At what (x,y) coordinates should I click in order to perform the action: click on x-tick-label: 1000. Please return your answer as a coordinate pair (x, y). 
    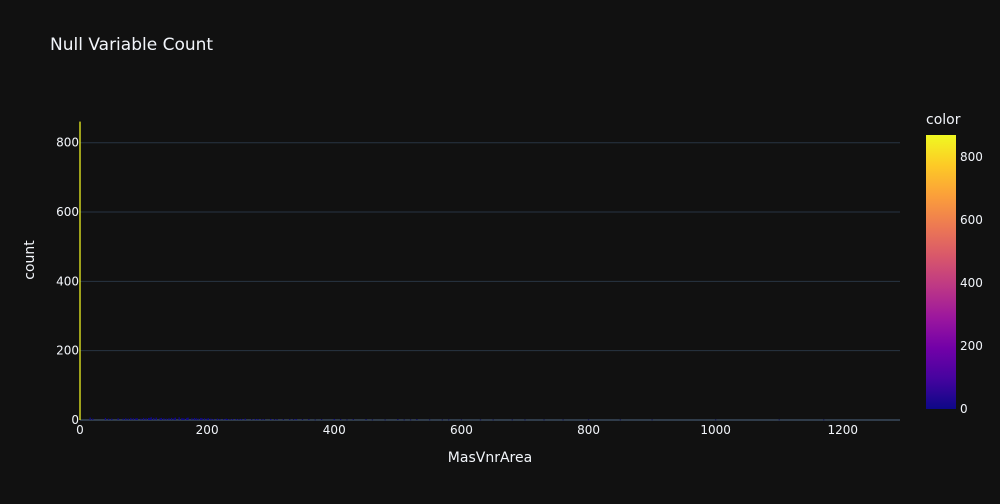
    Looking at the image, I should click on (715, 430).